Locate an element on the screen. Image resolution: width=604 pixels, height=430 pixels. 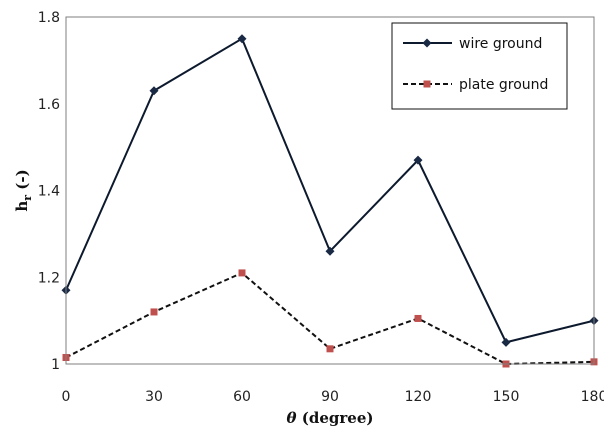
x-tick-label: 0 is located at coordinates (66, 397).